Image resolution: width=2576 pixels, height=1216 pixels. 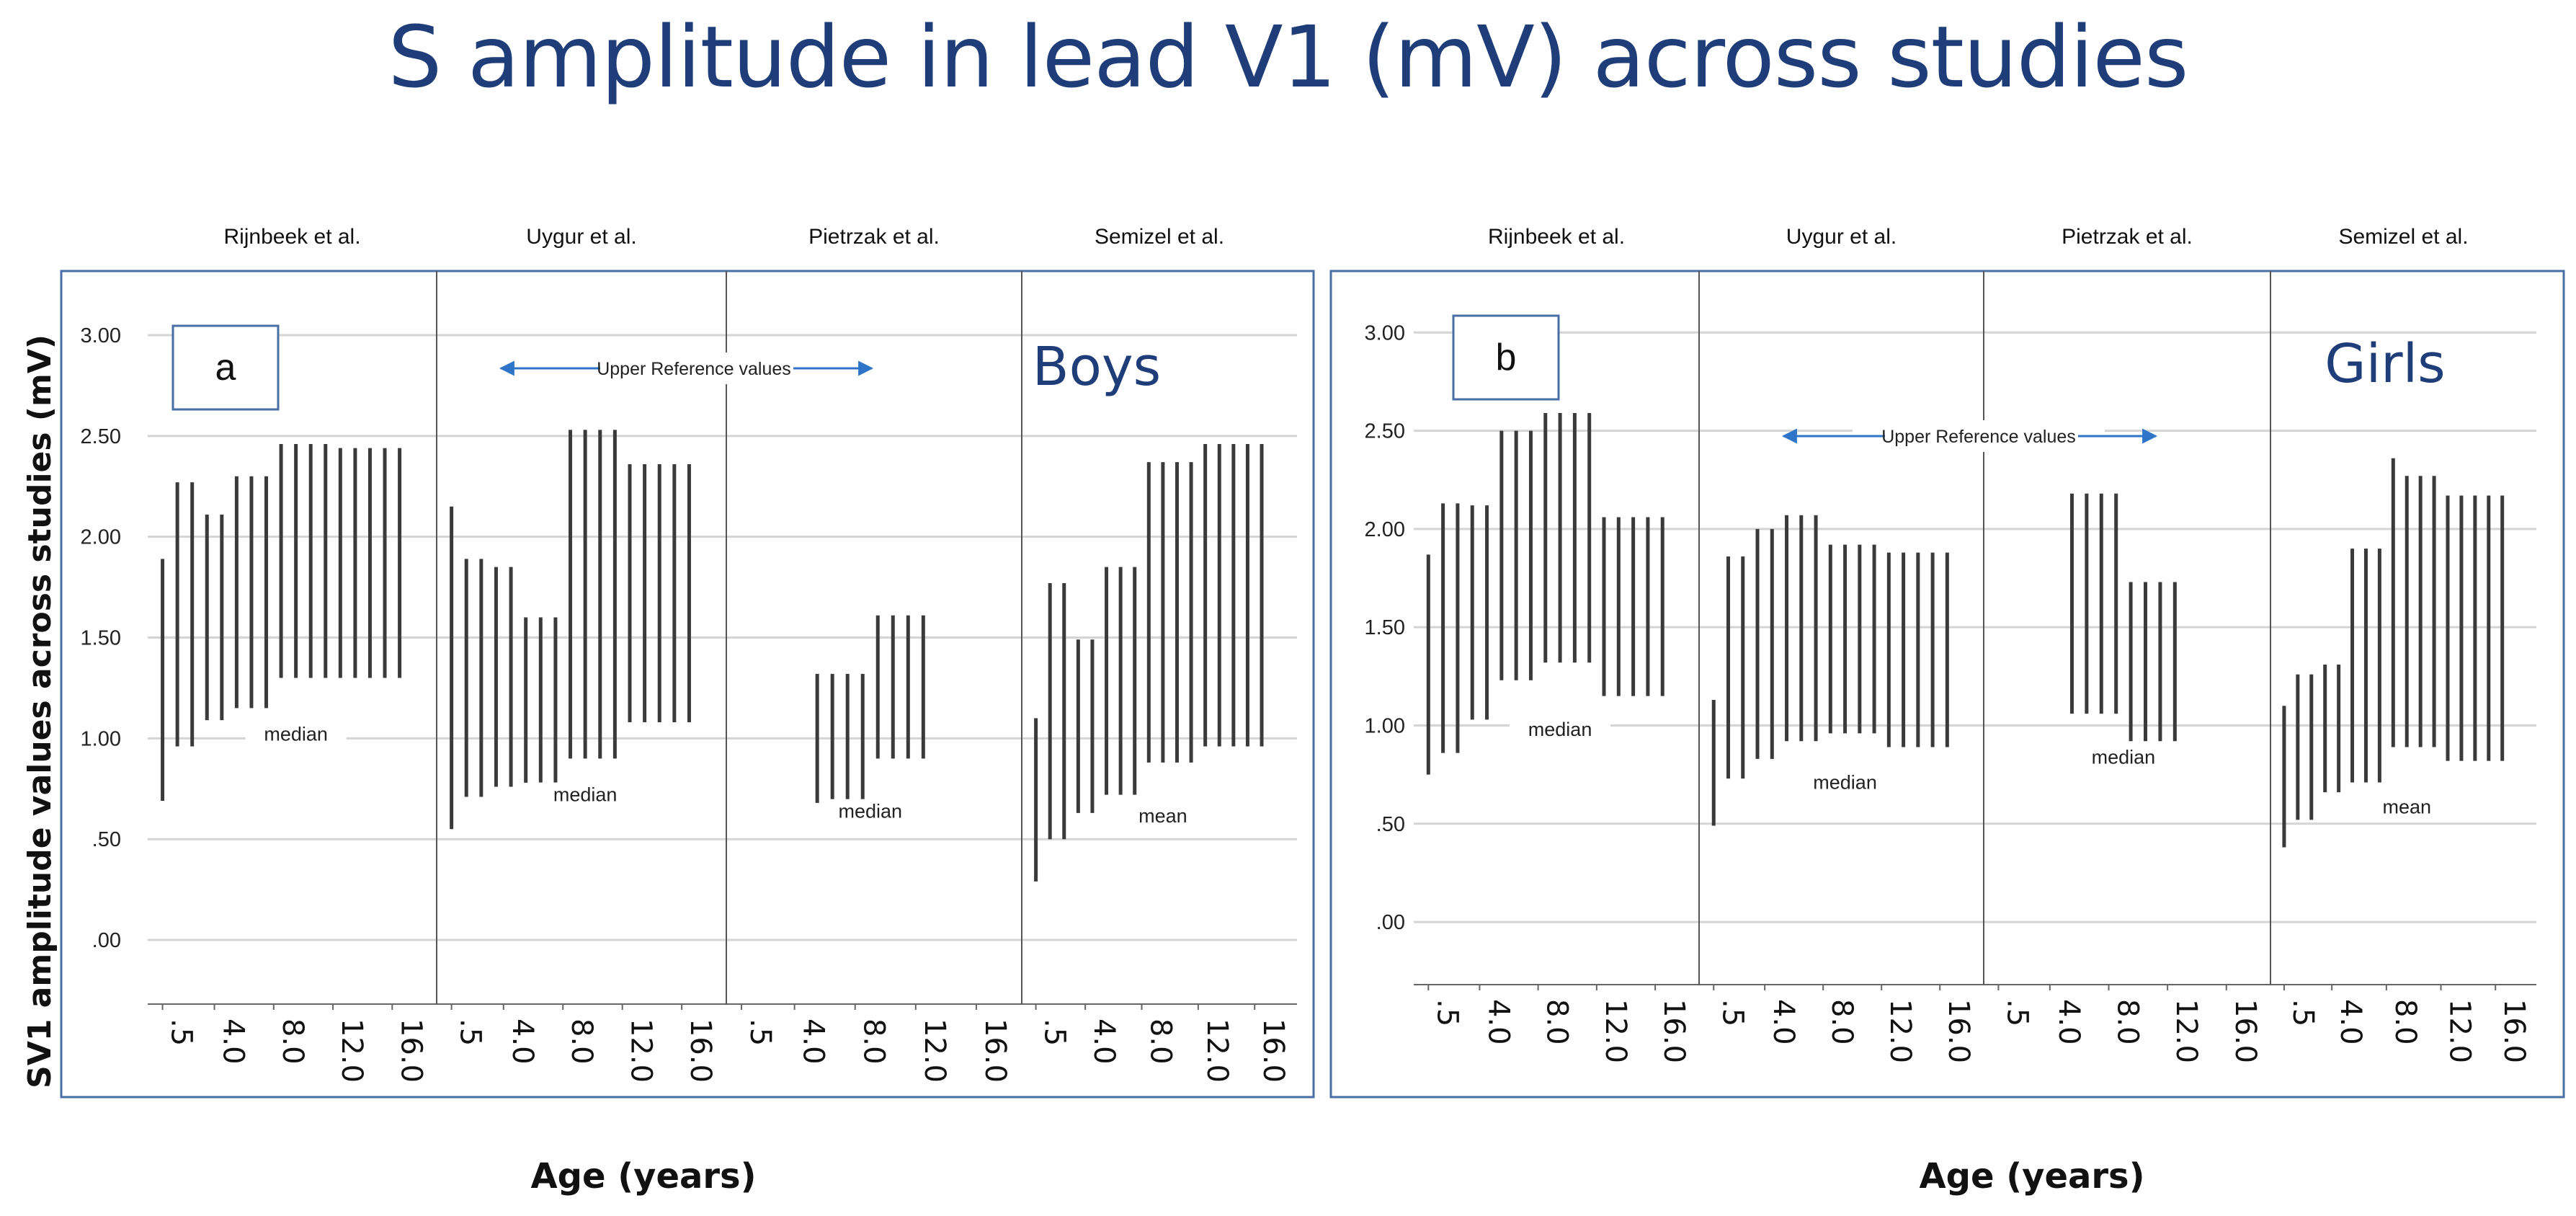 What do you see at coordinates (2032, 1176) in the screenshot?
I see `x-axis-label-girls: Age (years)` at bounding box center [2032, 1176].